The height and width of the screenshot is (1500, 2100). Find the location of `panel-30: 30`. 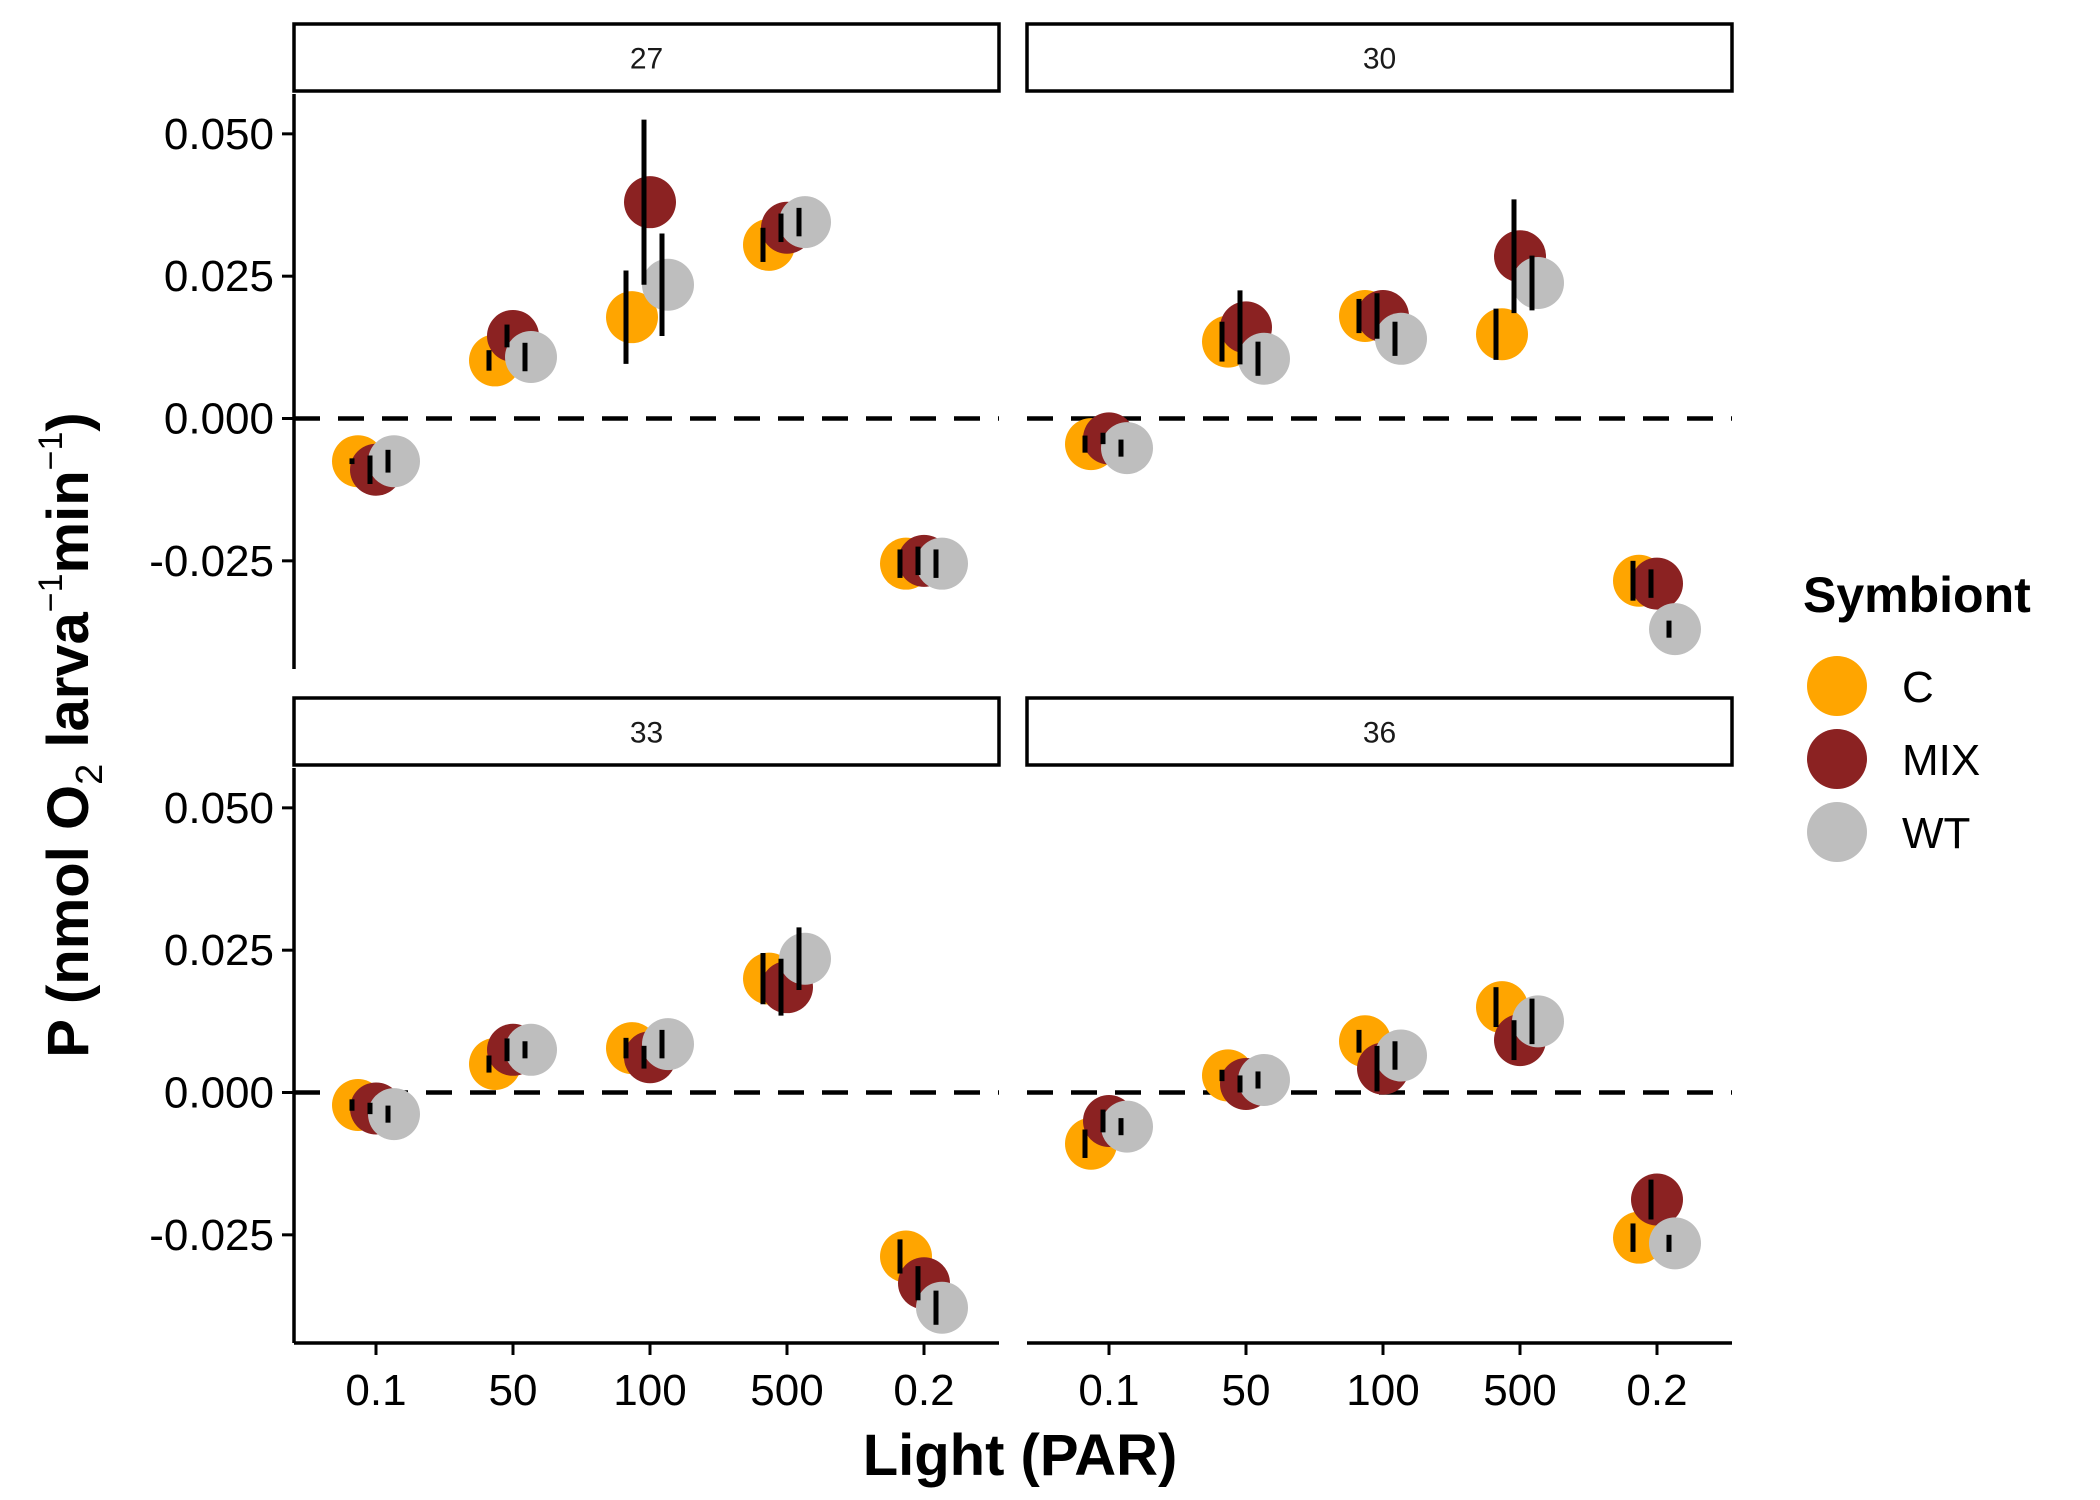

panel-30: 30 is located at coordinates (1379, 339).